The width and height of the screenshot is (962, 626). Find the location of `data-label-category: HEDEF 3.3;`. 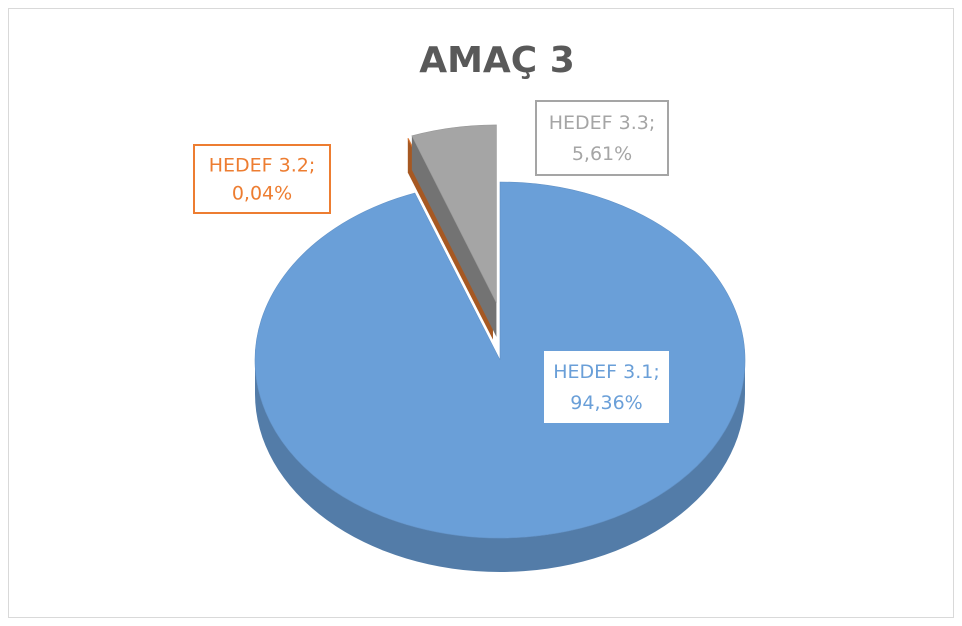

data-label-category: HEDEF 3.3; is located at coordinates (602, 123).